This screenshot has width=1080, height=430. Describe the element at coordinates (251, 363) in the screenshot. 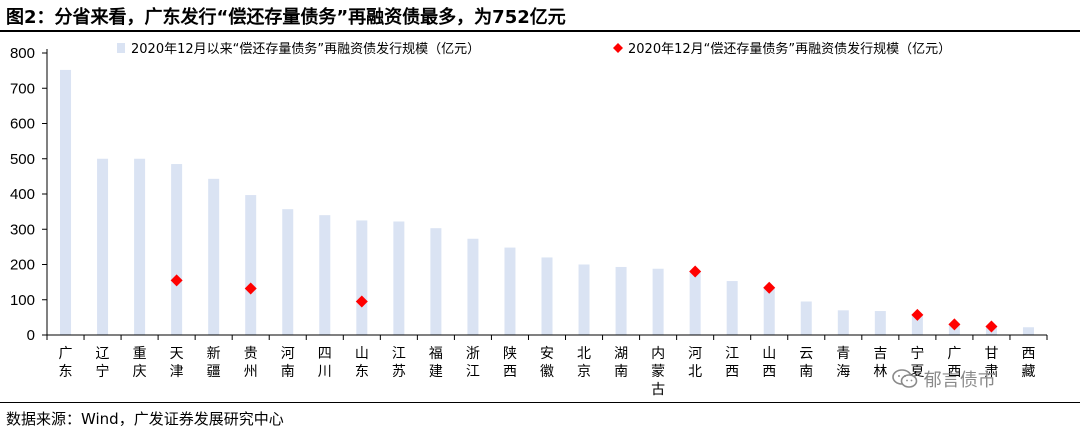

I see `x-tick-label: 贵州` at that location.